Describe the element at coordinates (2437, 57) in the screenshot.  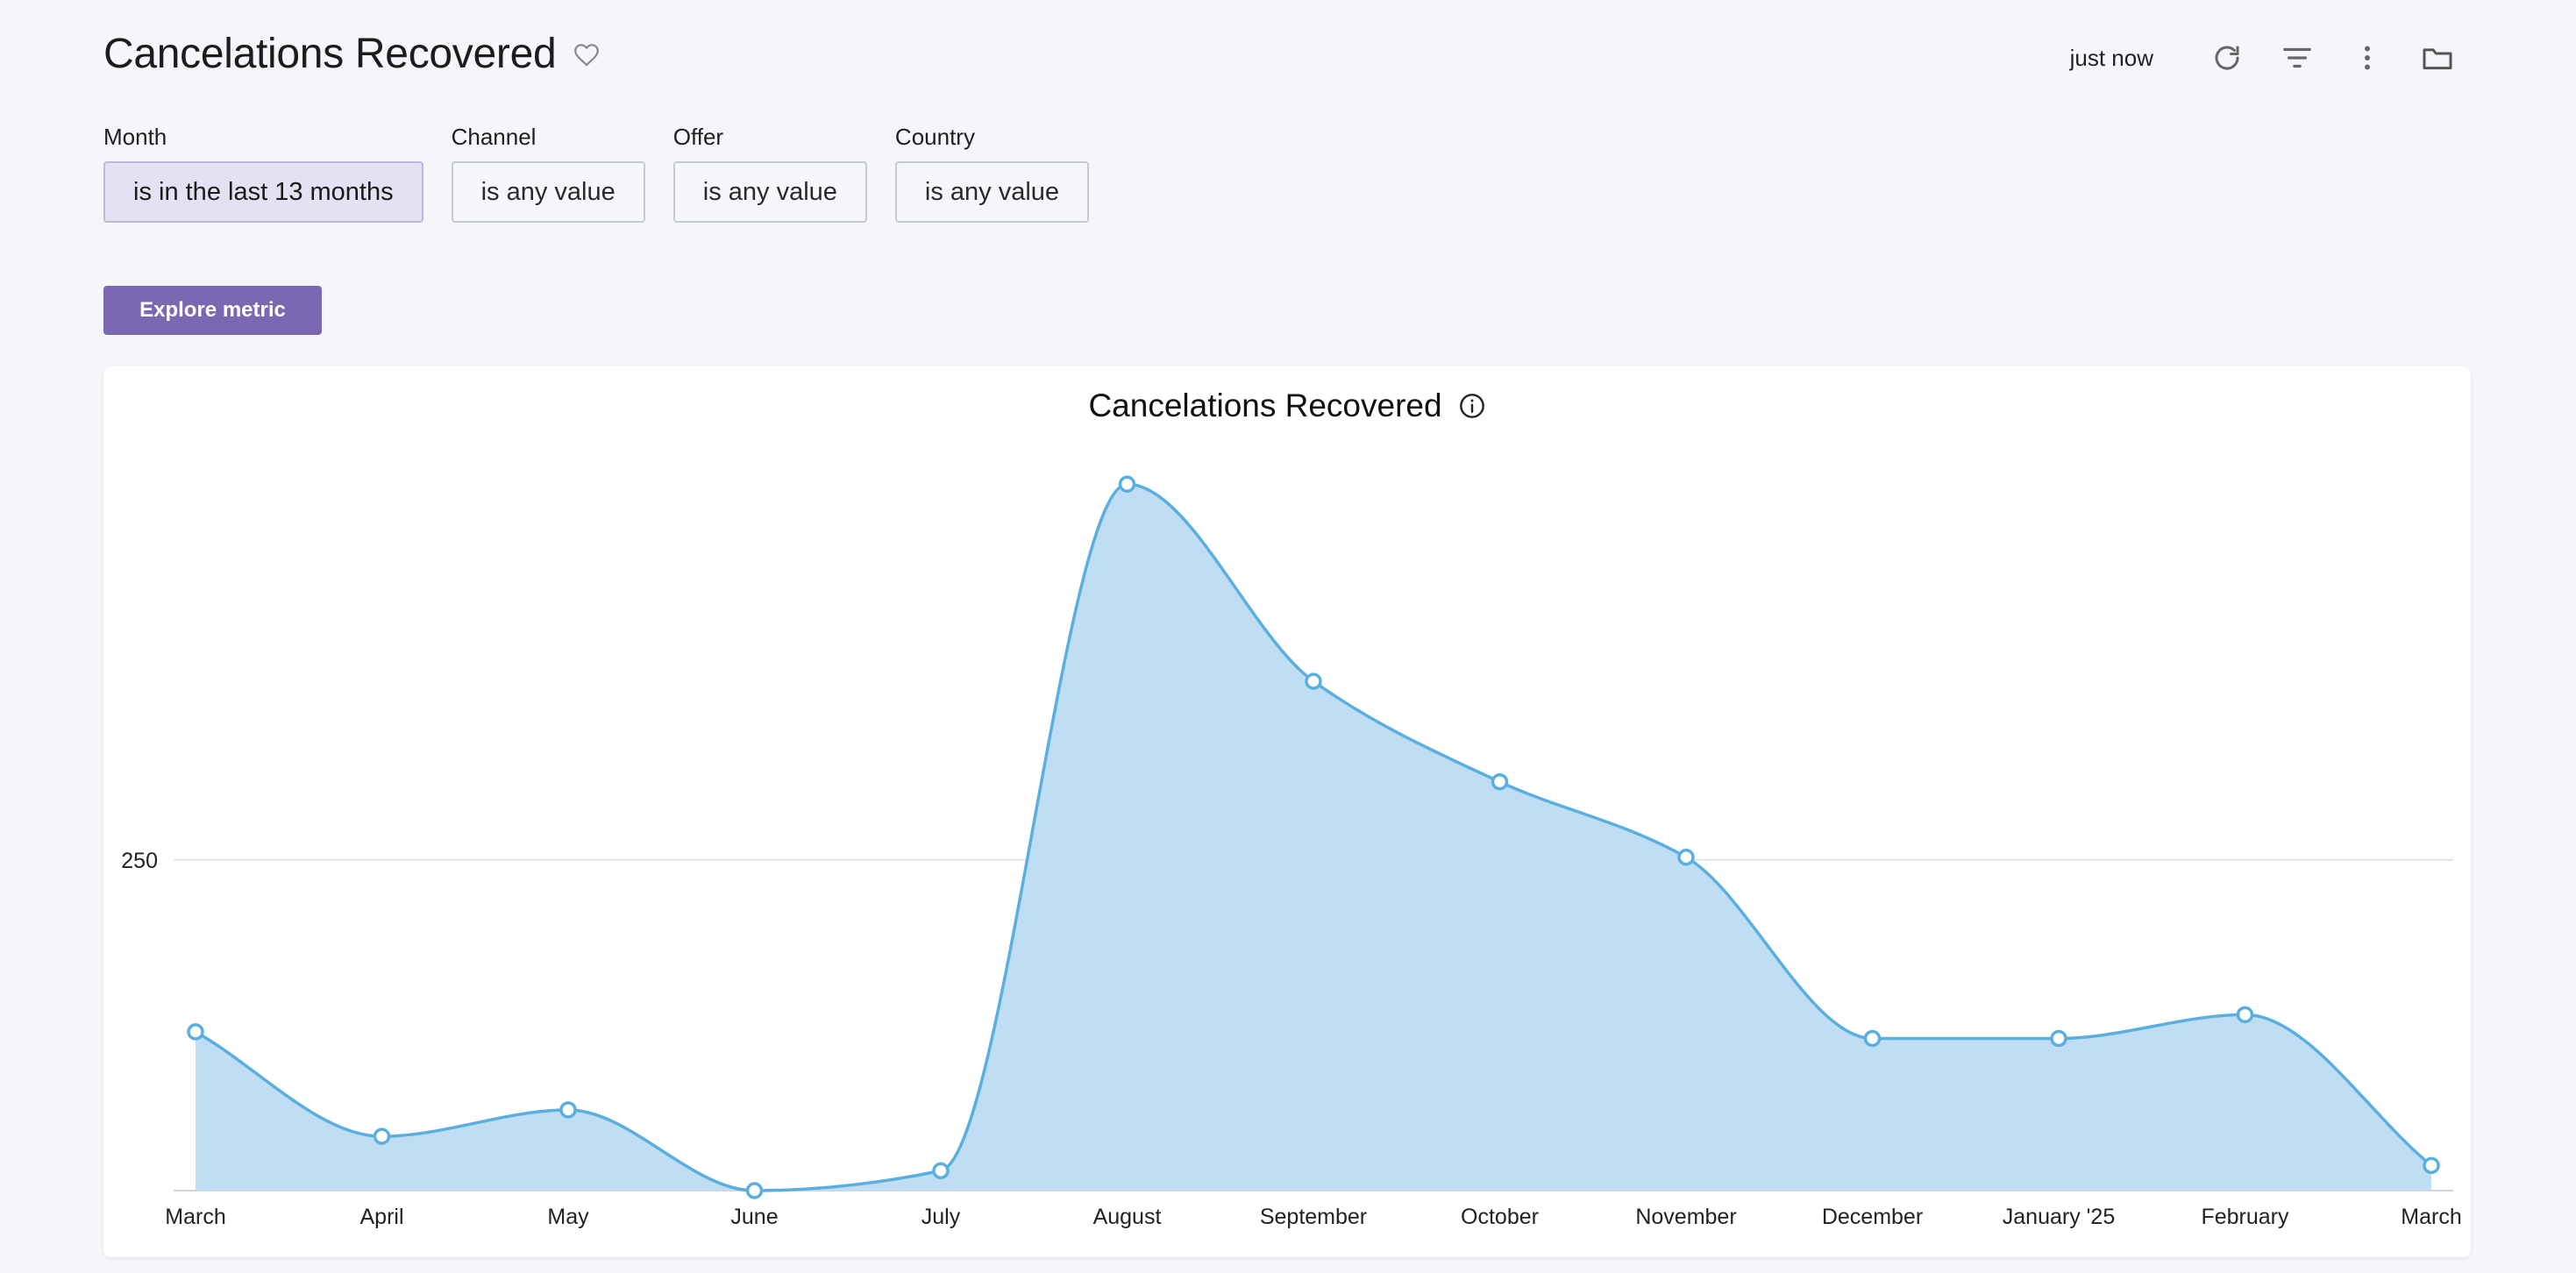
I see `folder-icon` at that location.